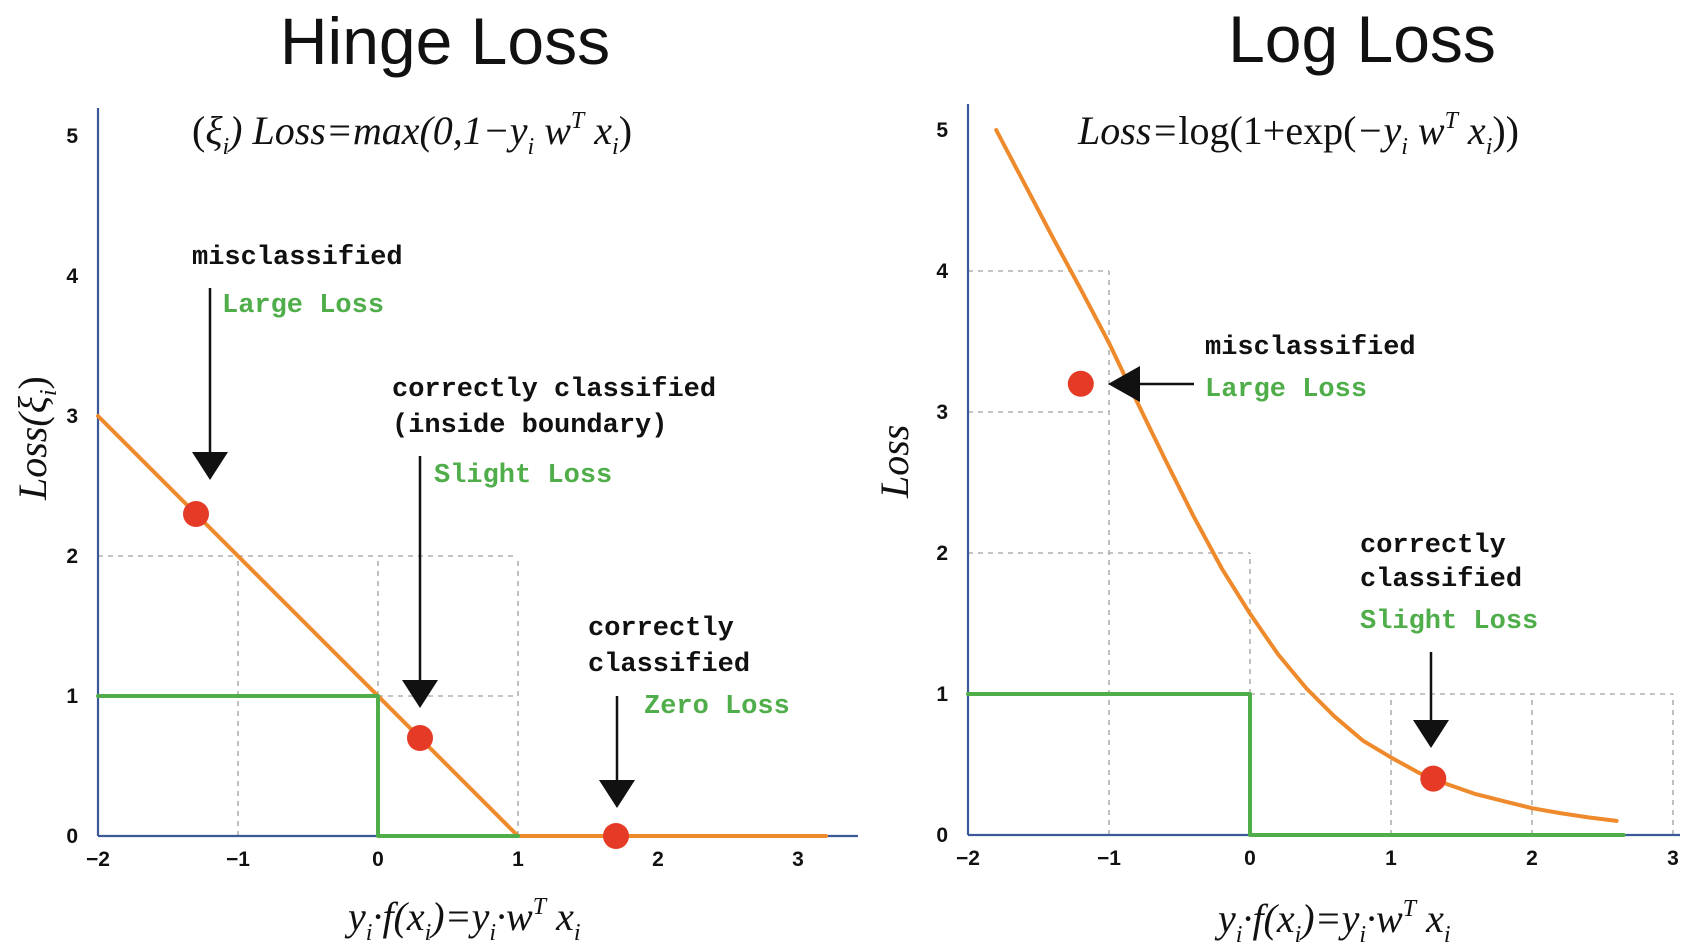 The width and height of the screenshot is (1706, 952). What do you see at coordinates (198, 130) in the screenshot?
I see `hinge-formula-part: (` at bounding box center [198, 130].